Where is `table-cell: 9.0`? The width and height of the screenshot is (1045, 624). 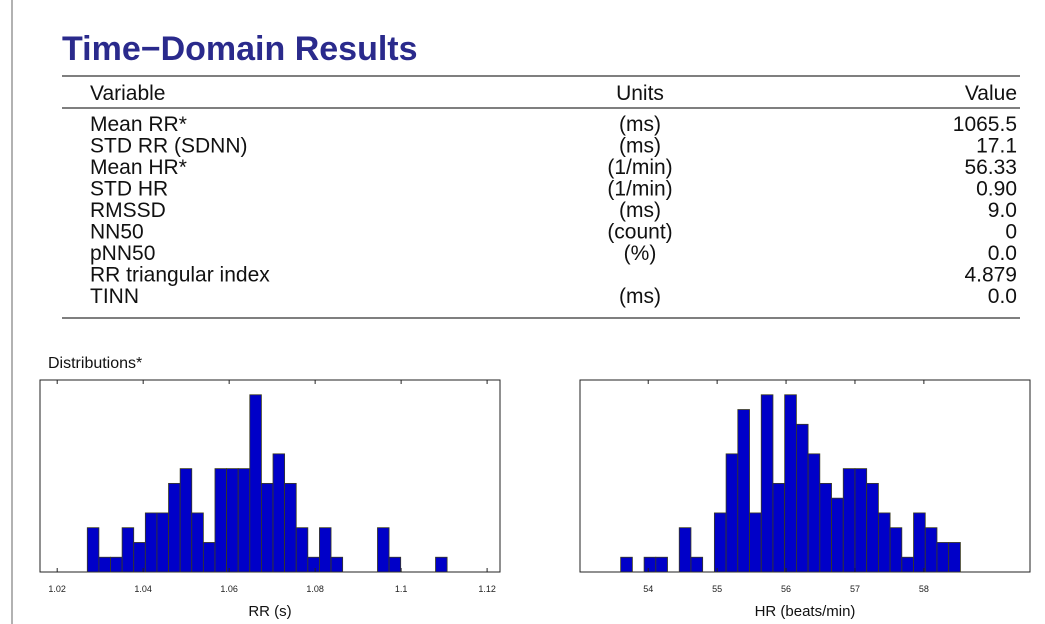
table-cell: 9.0 is located at coordinates (1002, 210).